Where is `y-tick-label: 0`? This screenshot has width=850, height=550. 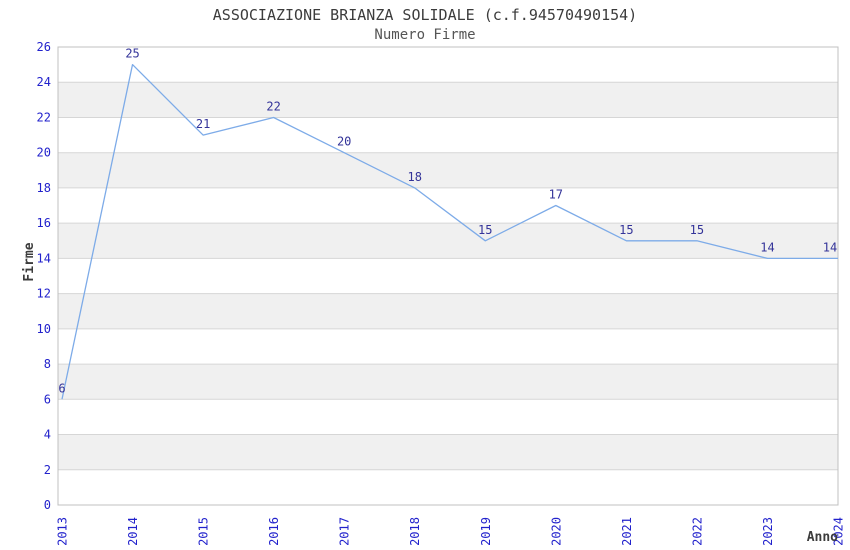
y-tick-label: 0 is located at coordinates (47, 505).